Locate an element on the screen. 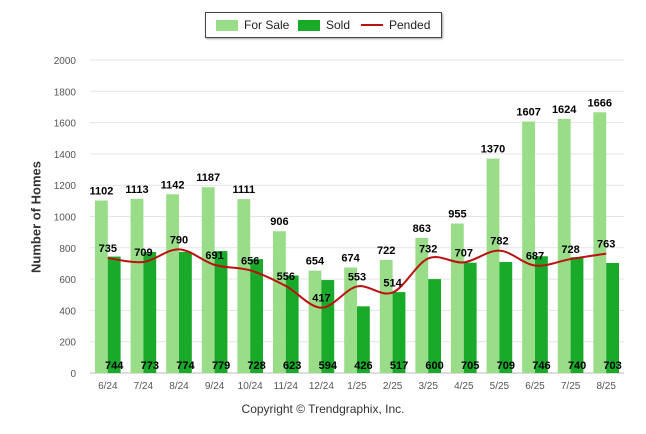 This screenshot has width=646, height=434. x-tick-label: 7/25 is located at coordinates (571, 386).